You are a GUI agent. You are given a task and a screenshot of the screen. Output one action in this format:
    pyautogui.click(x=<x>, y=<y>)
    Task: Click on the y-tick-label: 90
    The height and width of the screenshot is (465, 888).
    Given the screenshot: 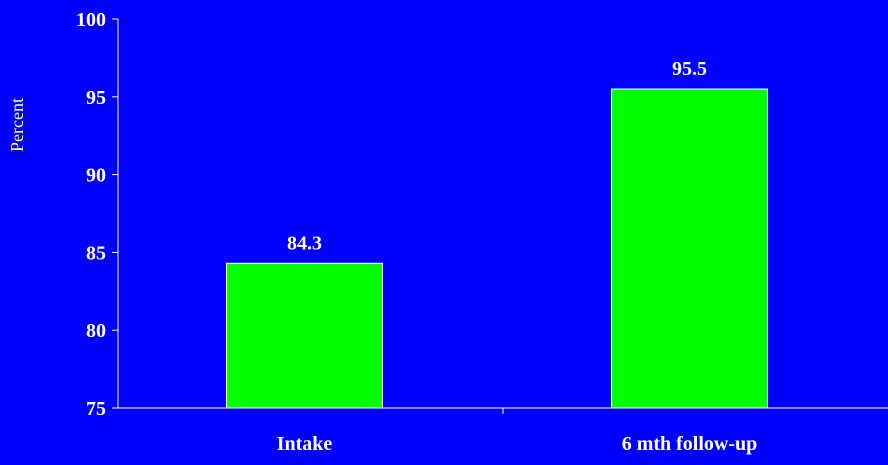 What is the action you would take?
    pyautogui.click(x=96, y=176)
    